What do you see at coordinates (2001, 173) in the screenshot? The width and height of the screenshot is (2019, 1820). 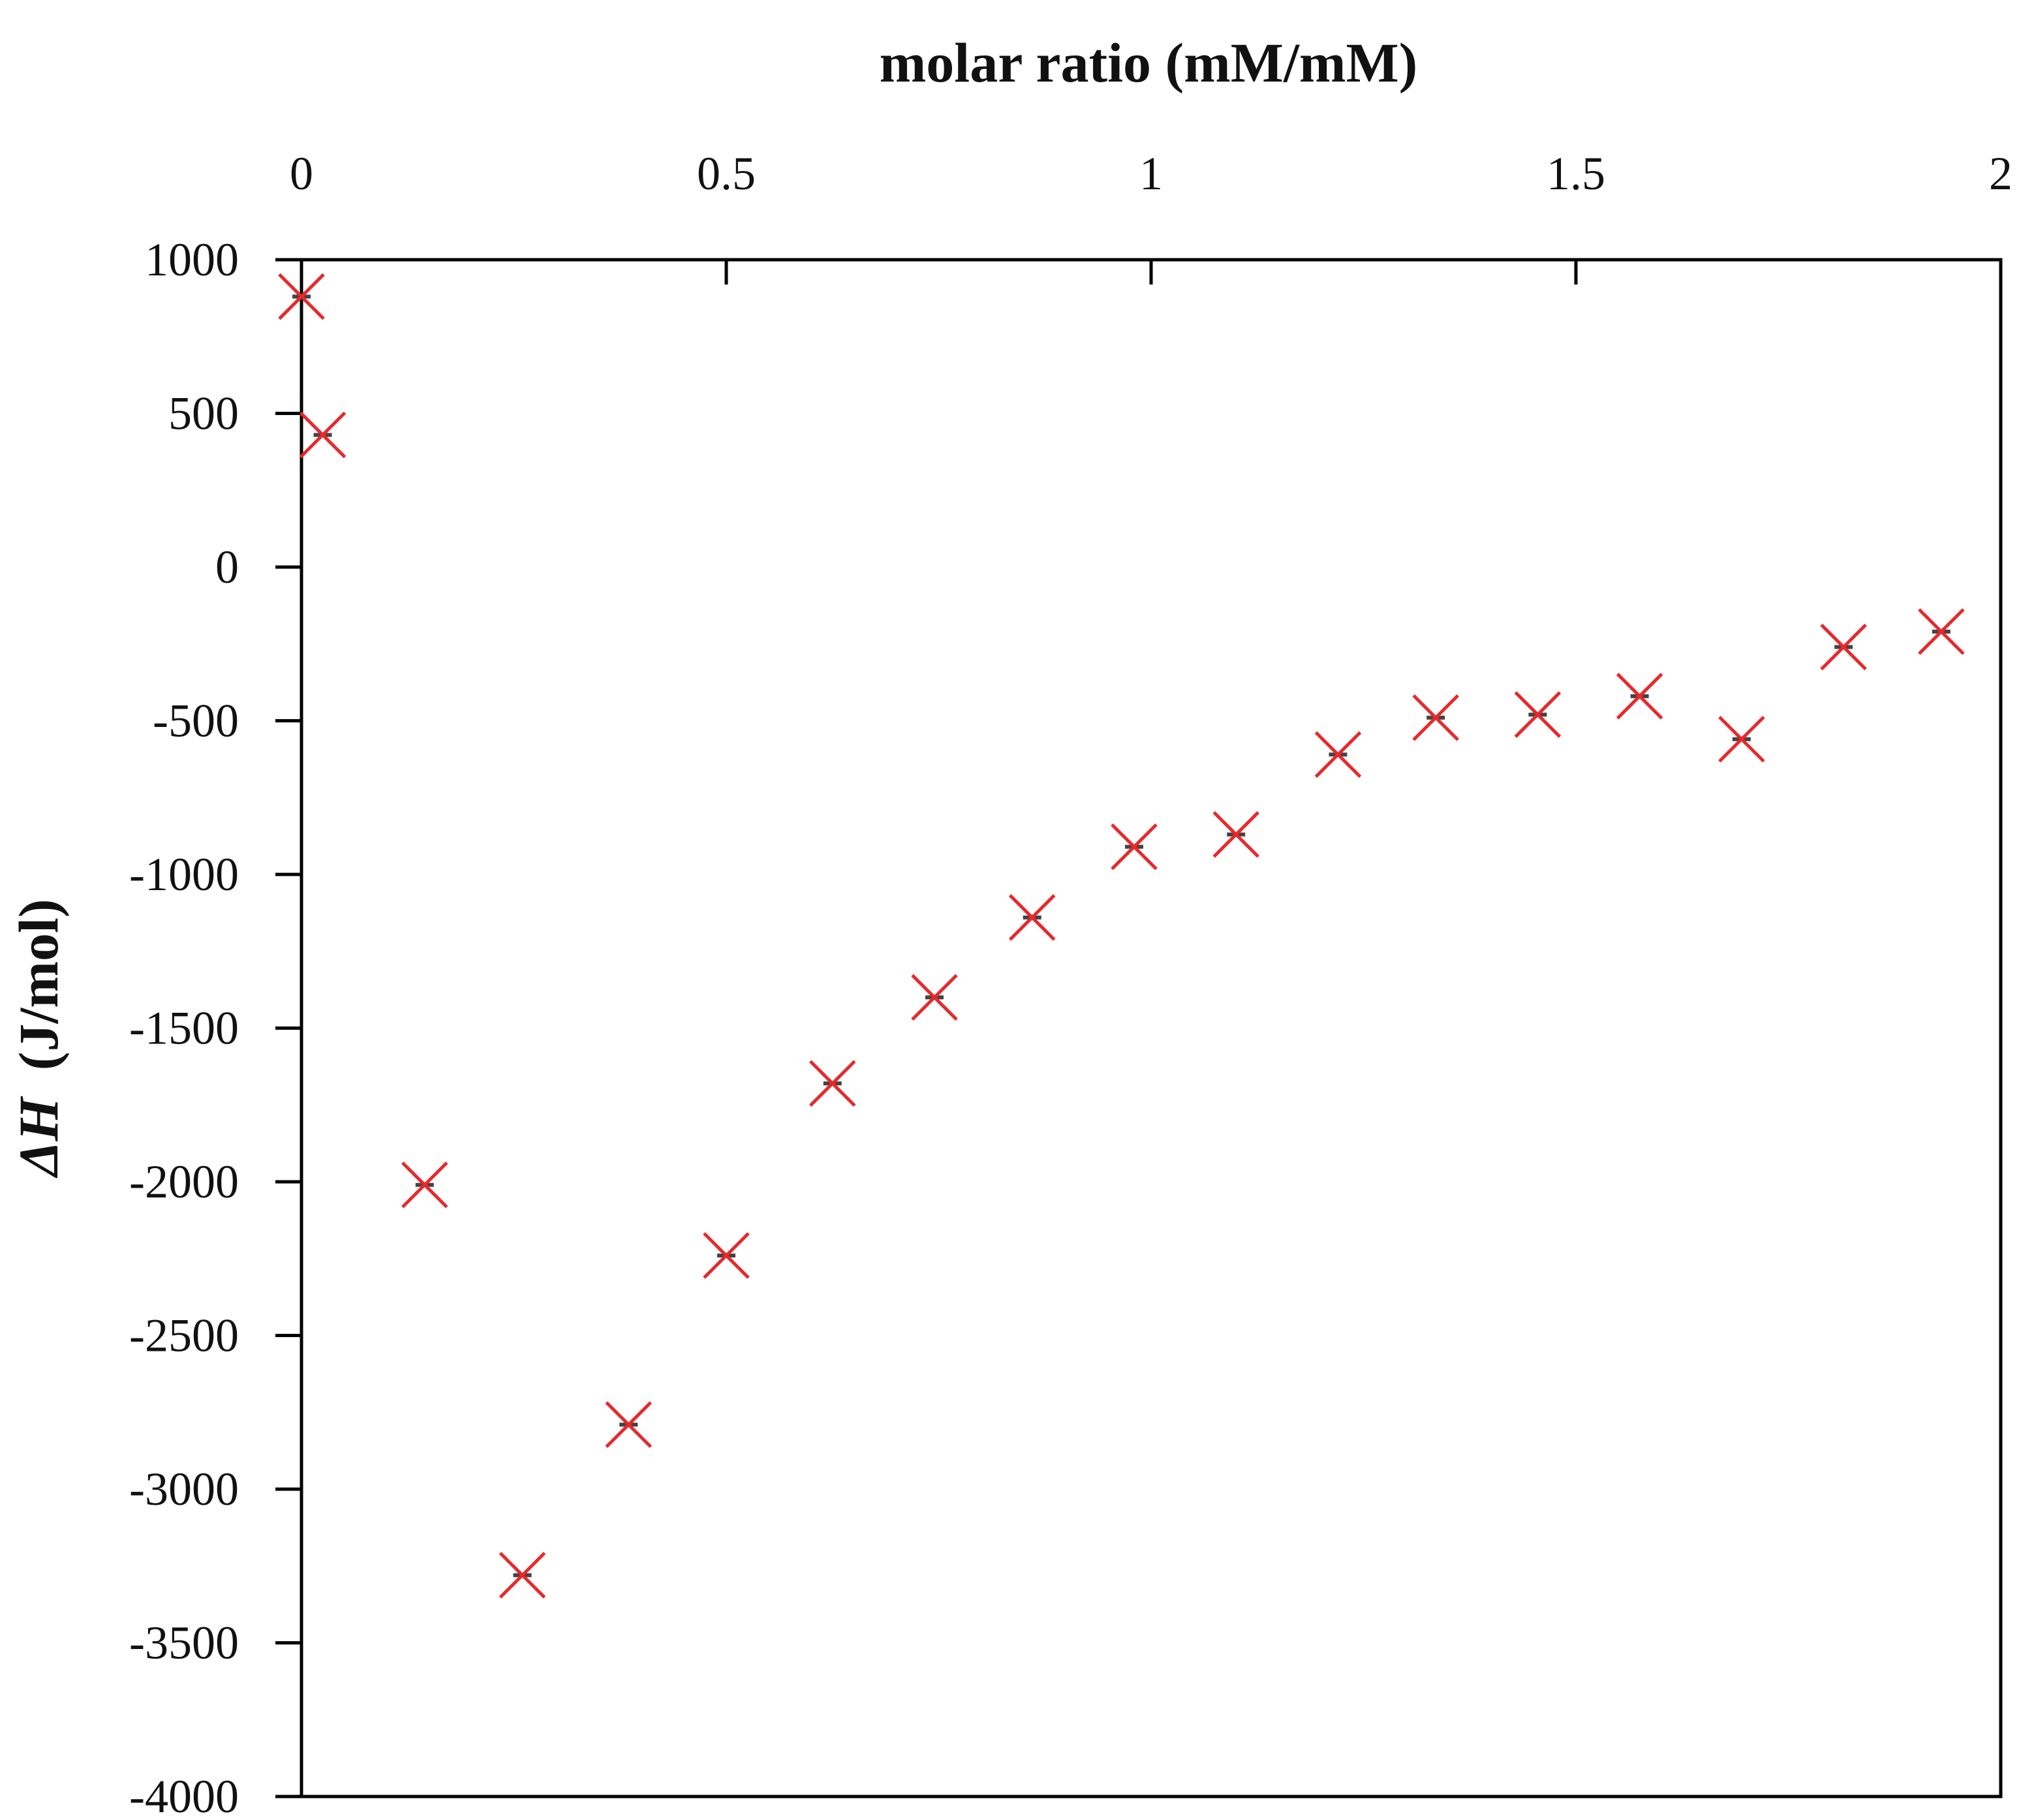 I see `x-tick-label: 2` at bounding box center [2001, 173].